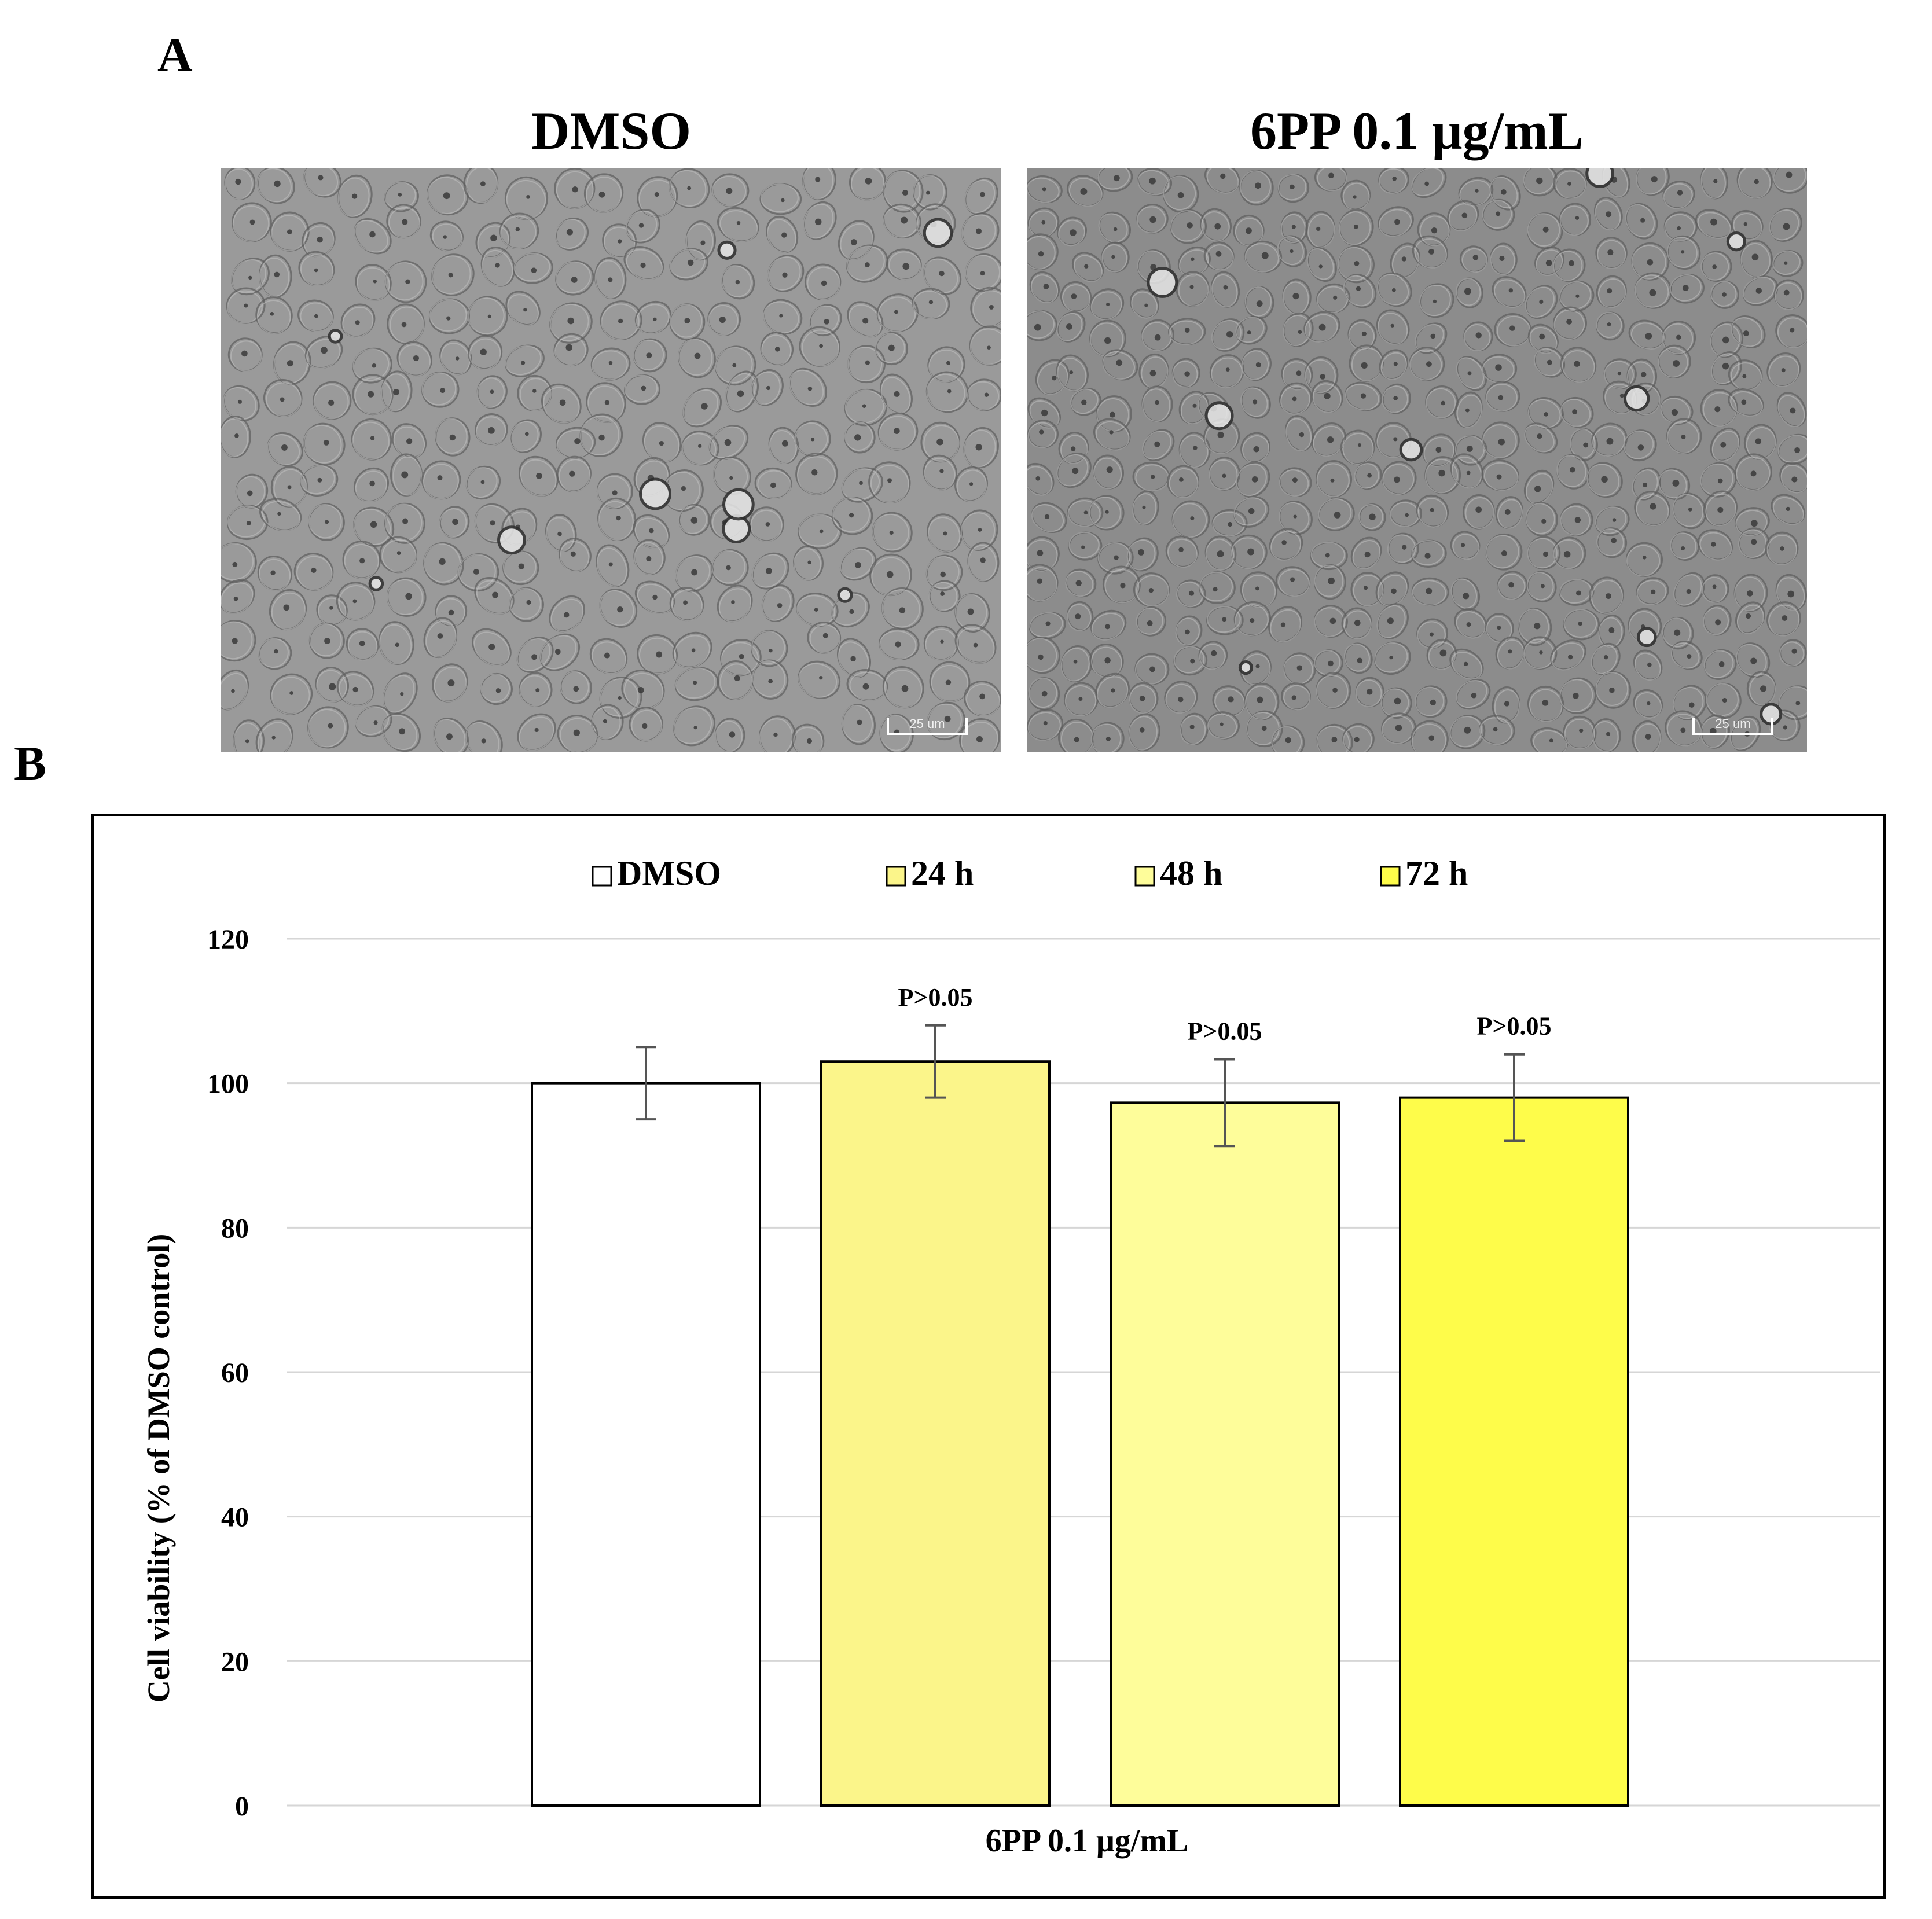 This screenshot has height=1919, width=1932. I want to click on scalebar-dmso-label: 25 um, so click(927, 723).